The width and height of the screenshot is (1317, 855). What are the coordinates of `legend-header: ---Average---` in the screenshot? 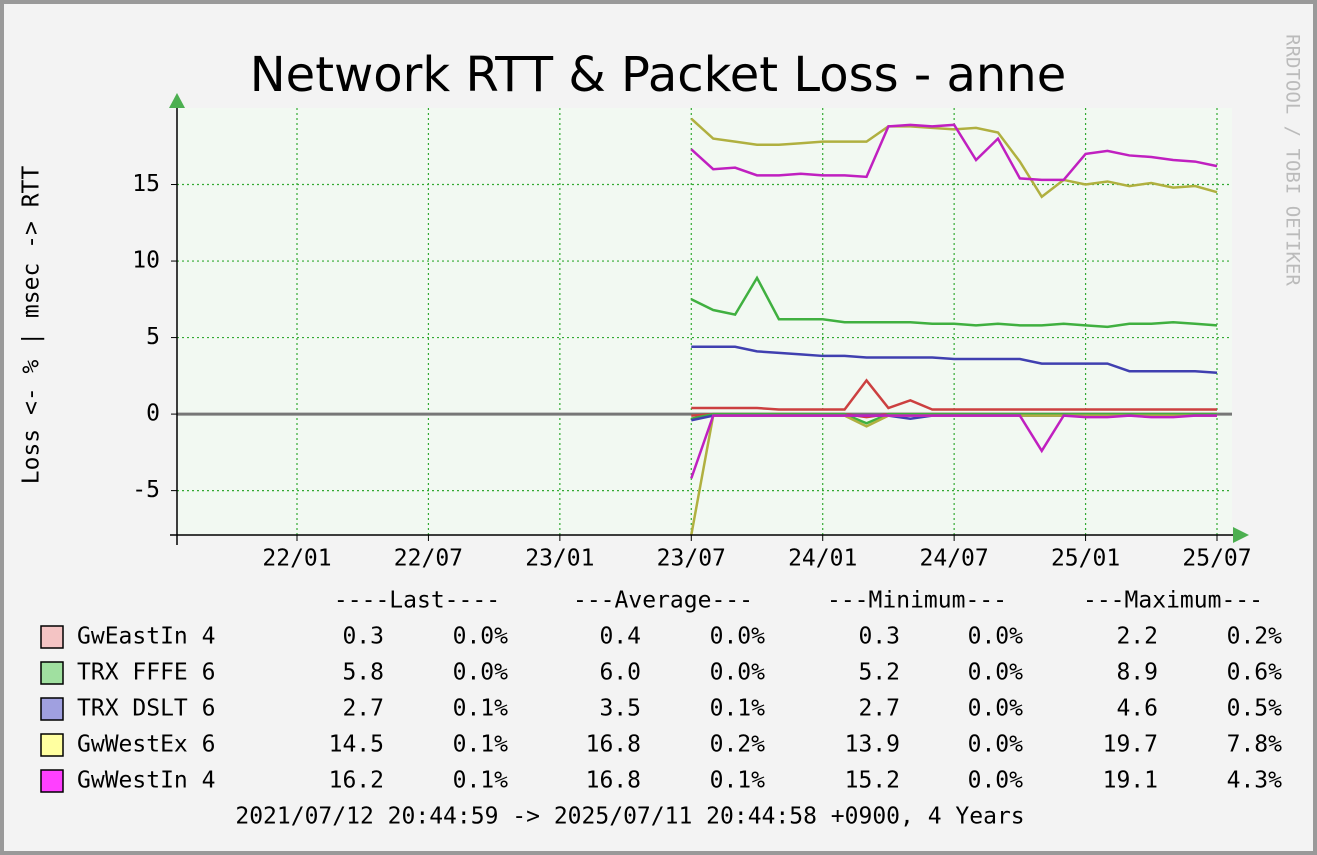 It's located at (663, 601).